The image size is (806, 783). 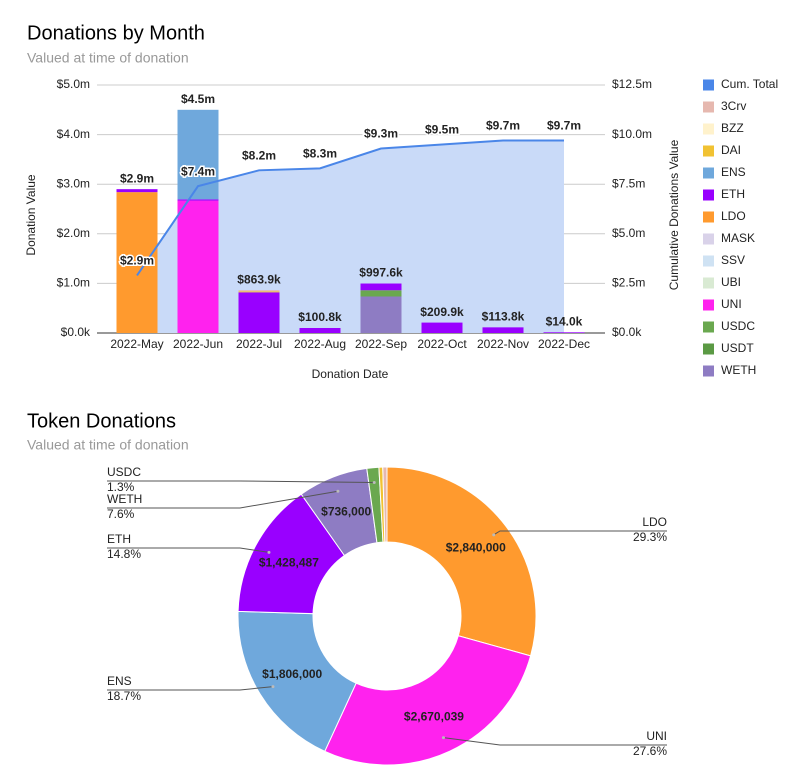 I want to click on slice-percent-label: 18.7%, so click(x=124, y=696).